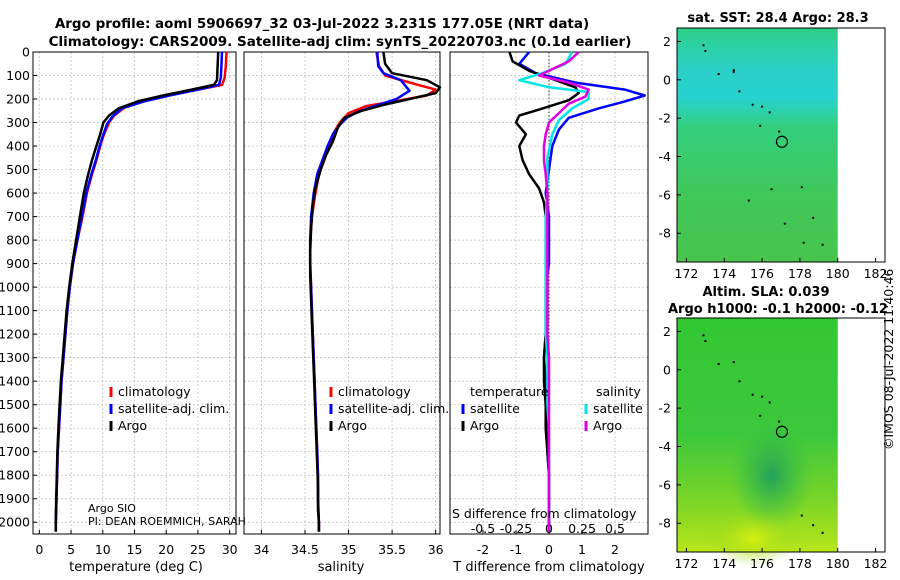 This screenshot has width=900, height=580. I want to click on sst-map-panel: 172 174 176 178 180 182 2 0 -2 -4 -6 -8, so click(773, 154).